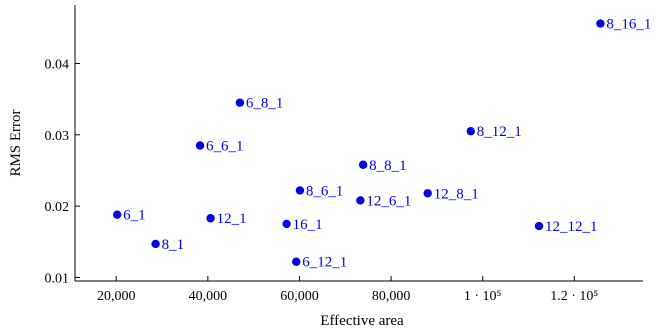  Describe the element at coordinates (299, 296) in the screenshot. I see `x-tick-label: 60,000` at that location.